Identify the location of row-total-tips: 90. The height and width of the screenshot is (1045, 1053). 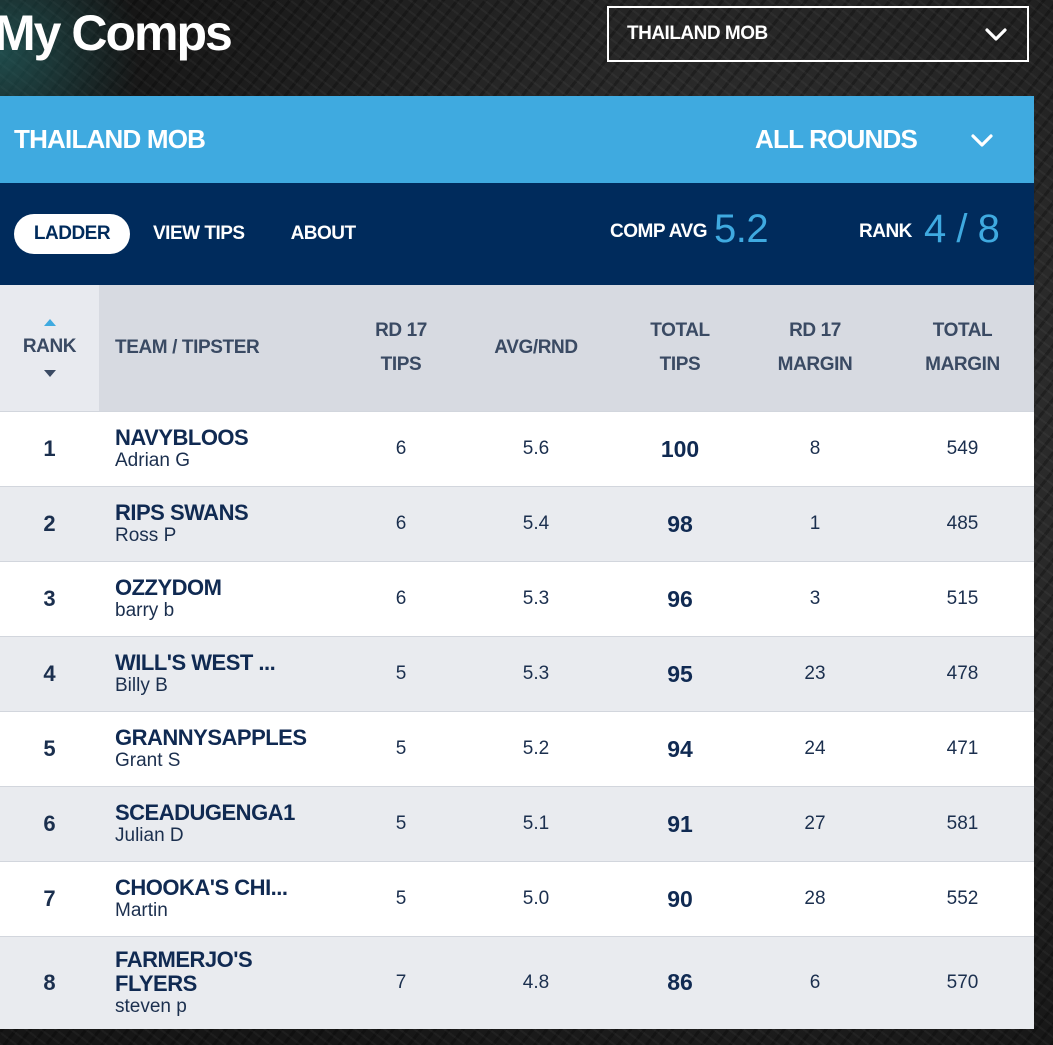
(680, 899).